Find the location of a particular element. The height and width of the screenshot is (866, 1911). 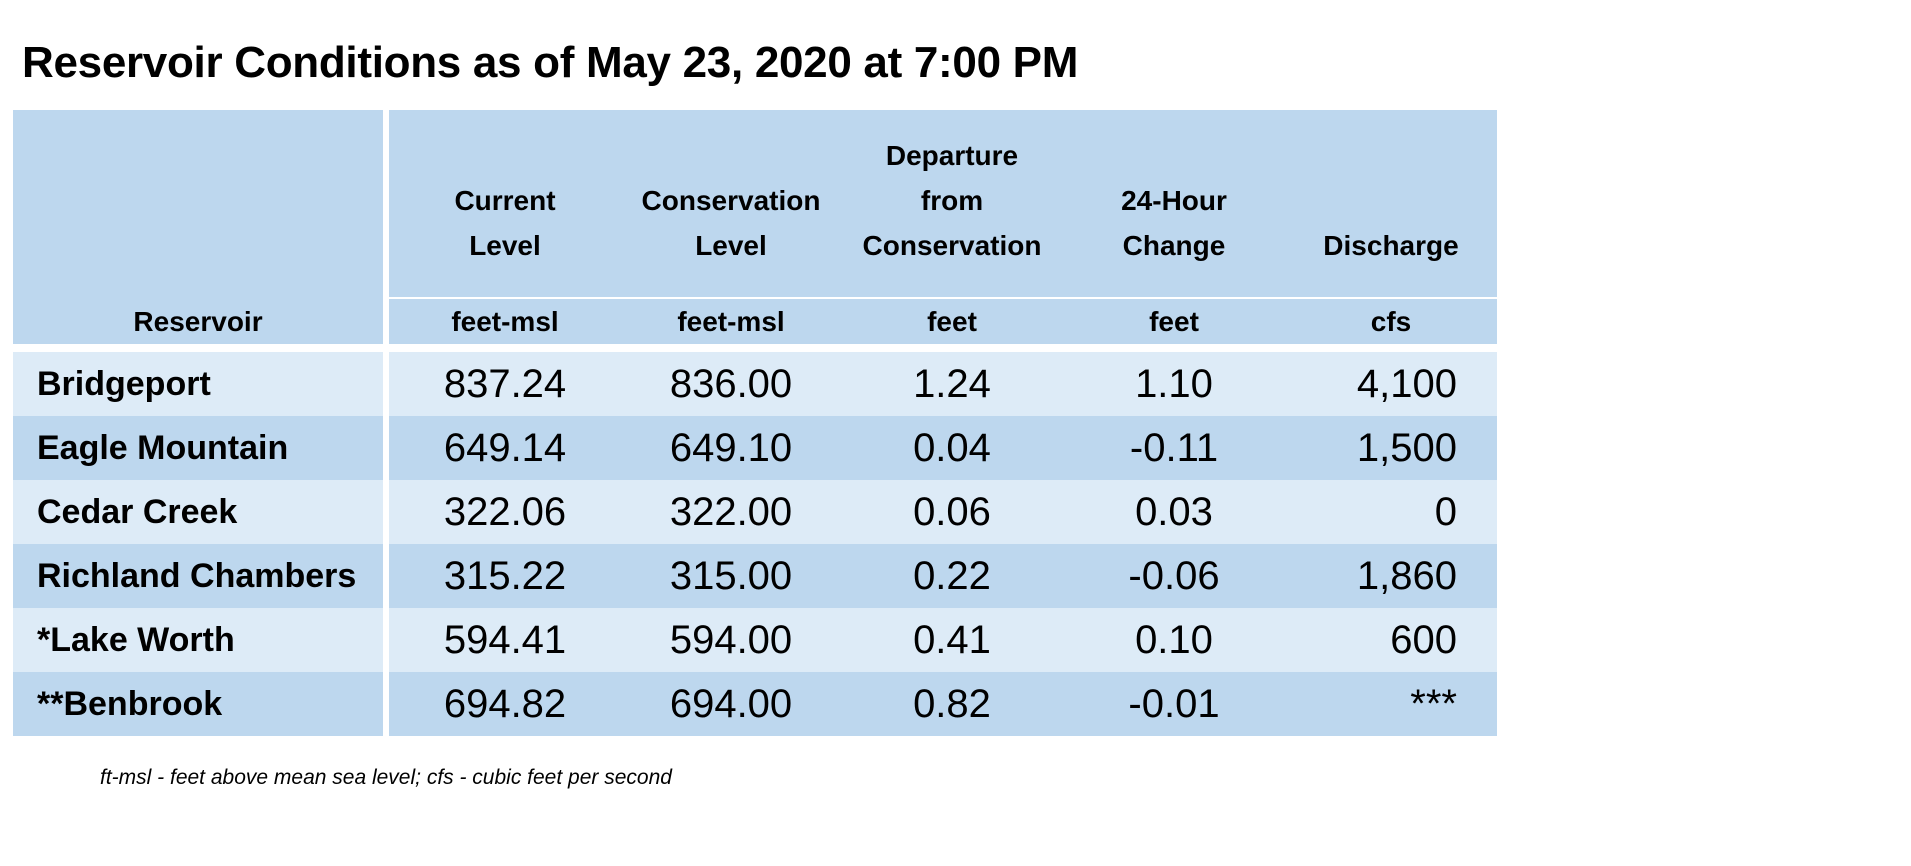

reservoir-name: Cedar Creek is located at coordinates (137, 512).